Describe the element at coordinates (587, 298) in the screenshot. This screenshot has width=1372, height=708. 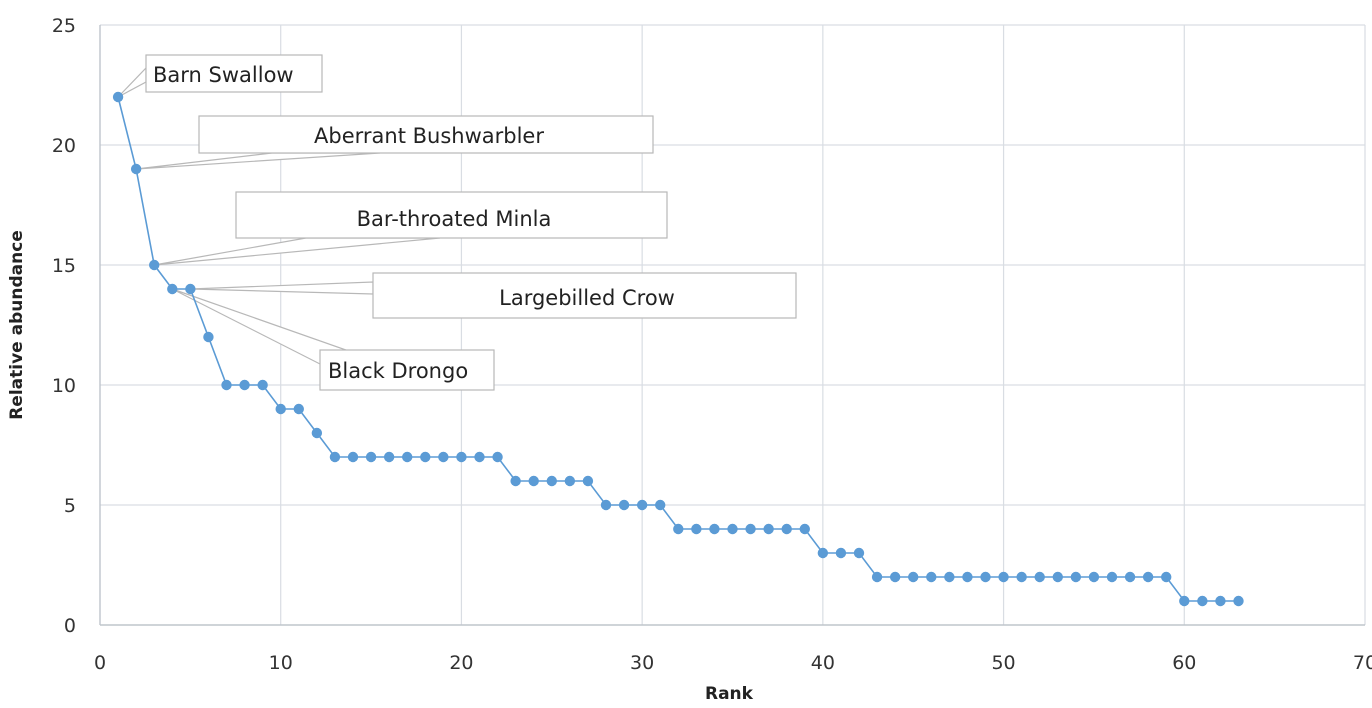
I see `callout-label: Largebilled Crow` at that location.